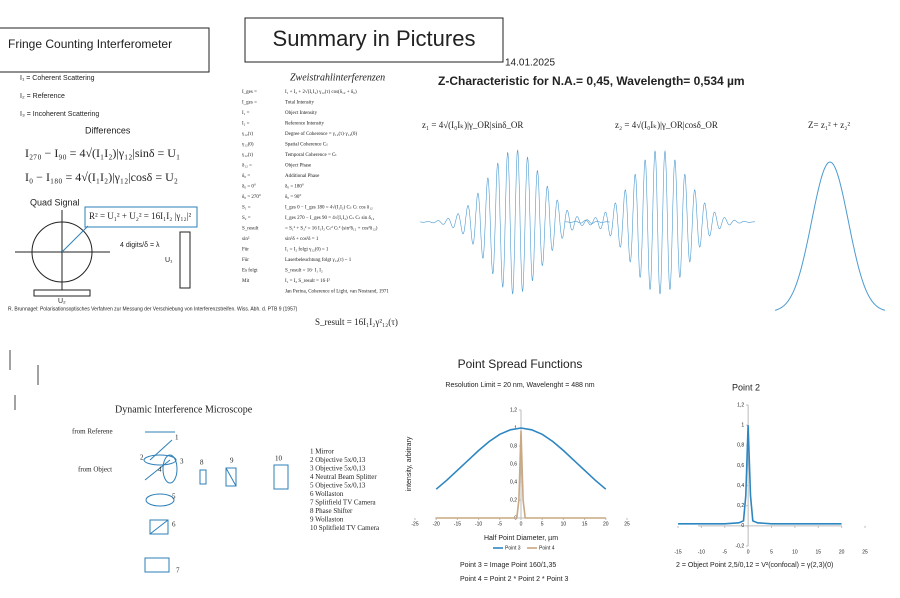 The image size is (900, 598). What do you see at coordinates (818, 552) in the screenshot?
I see `x-tick-label: 15` at bounding box center [818, 552].